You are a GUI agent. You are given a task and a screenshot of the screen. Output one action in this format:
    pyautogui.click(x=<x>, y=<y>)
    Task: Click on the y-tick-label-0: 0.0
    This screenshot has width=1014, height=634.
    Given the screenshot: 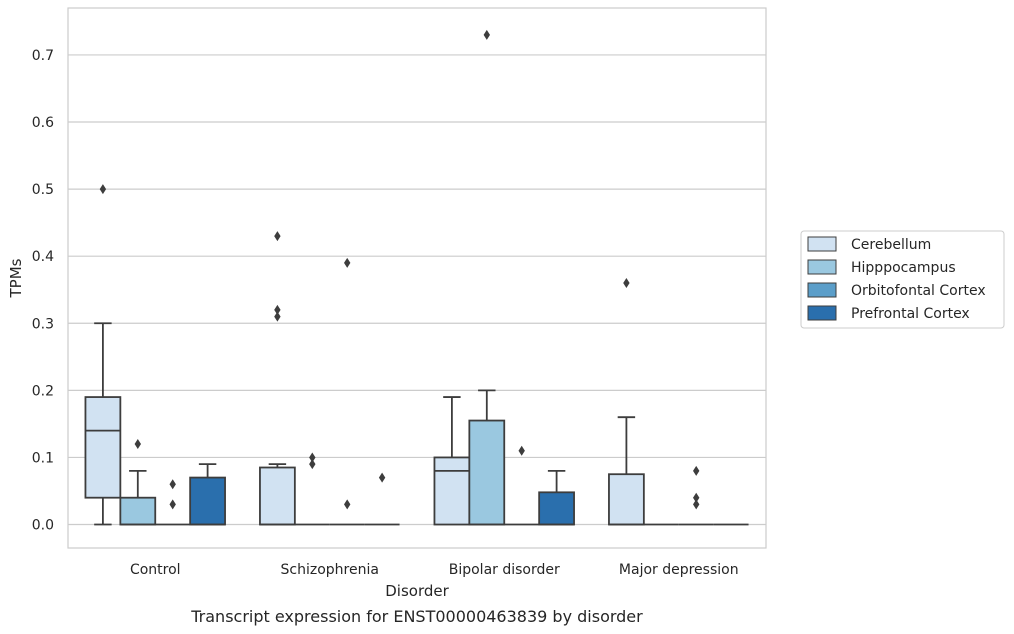 What is the action you would take?
    pyautogui.click(x=43, y=526)
    